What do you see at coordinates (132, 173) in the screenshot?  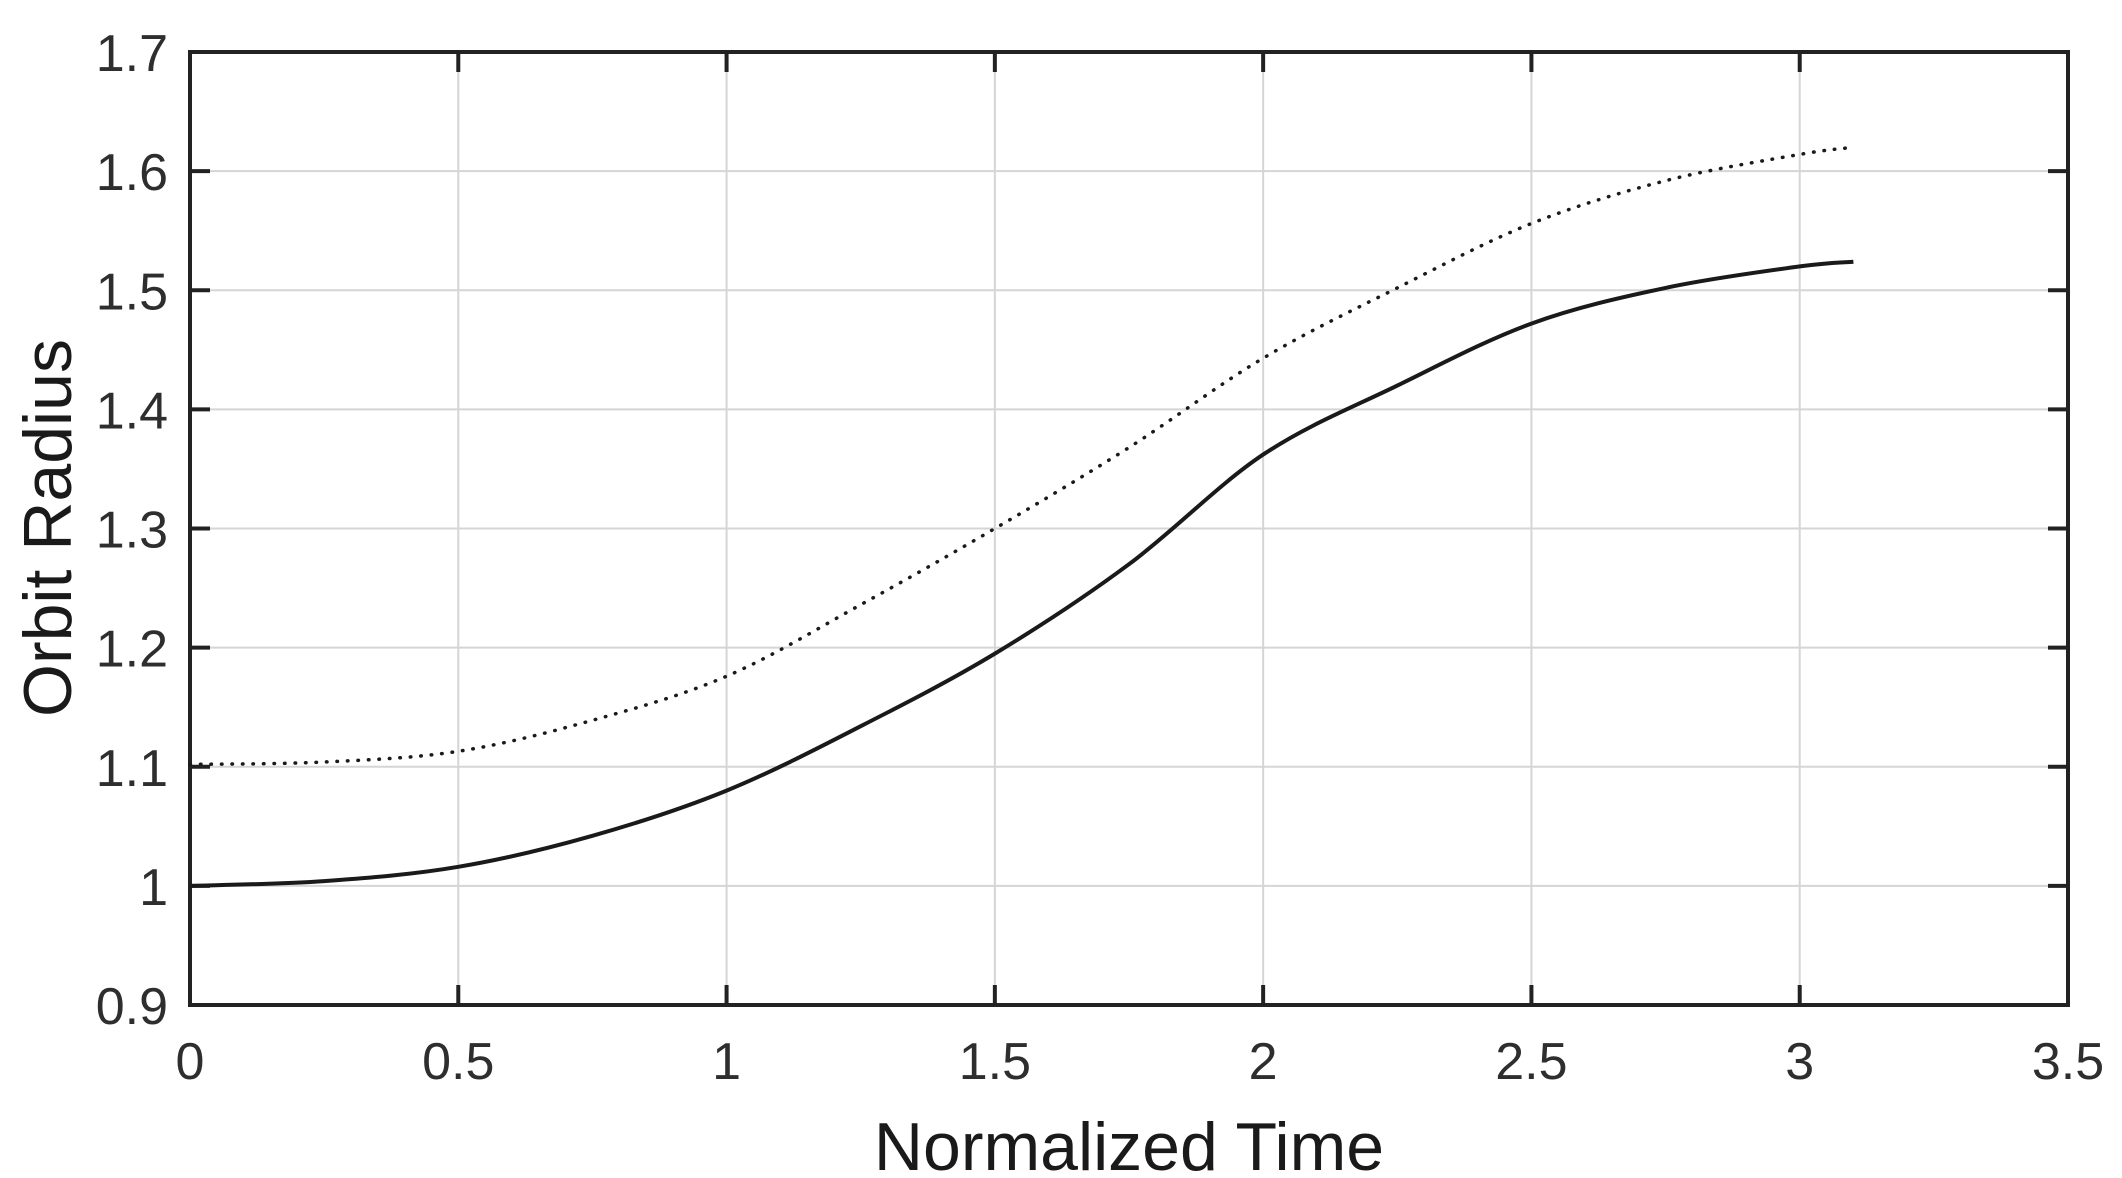 I see `y-tick-label: 1.6` at bounding box center [132, 173].